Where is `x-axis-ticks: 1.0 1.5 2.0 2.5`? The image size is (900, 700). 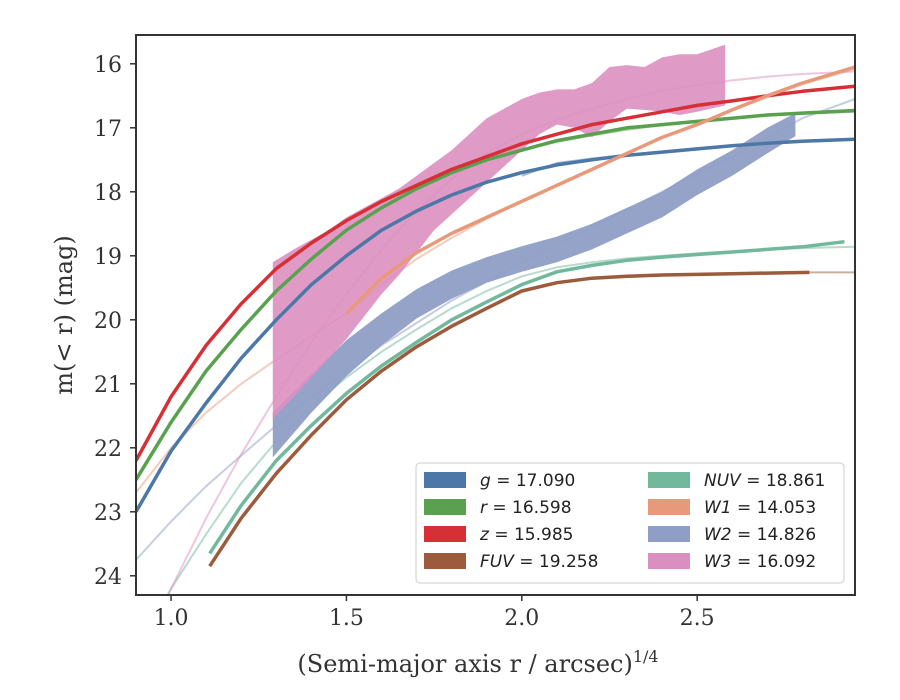 x-axis-ticks: 1.0 1.5 2.0 2.5 is located at coordinates (434, 613).